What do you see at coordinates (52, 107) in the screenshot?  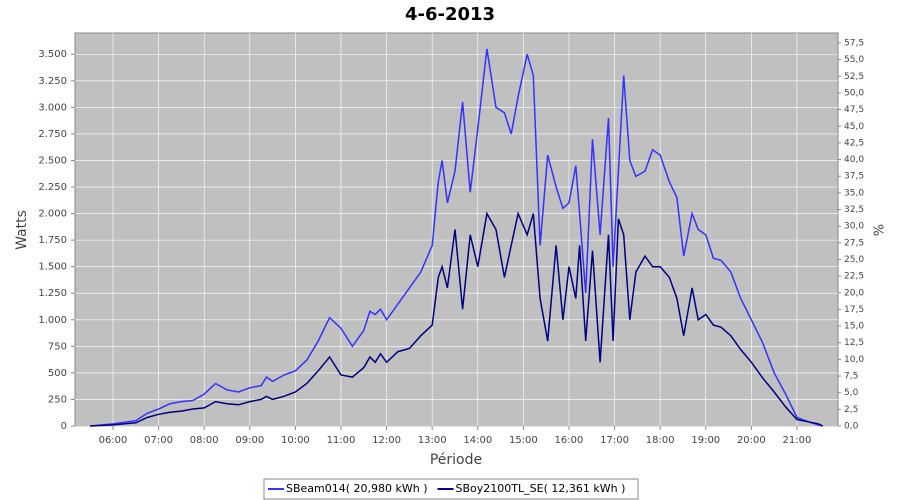 I see `y-tick-label: 3.000` at bounding box center [52, 107].